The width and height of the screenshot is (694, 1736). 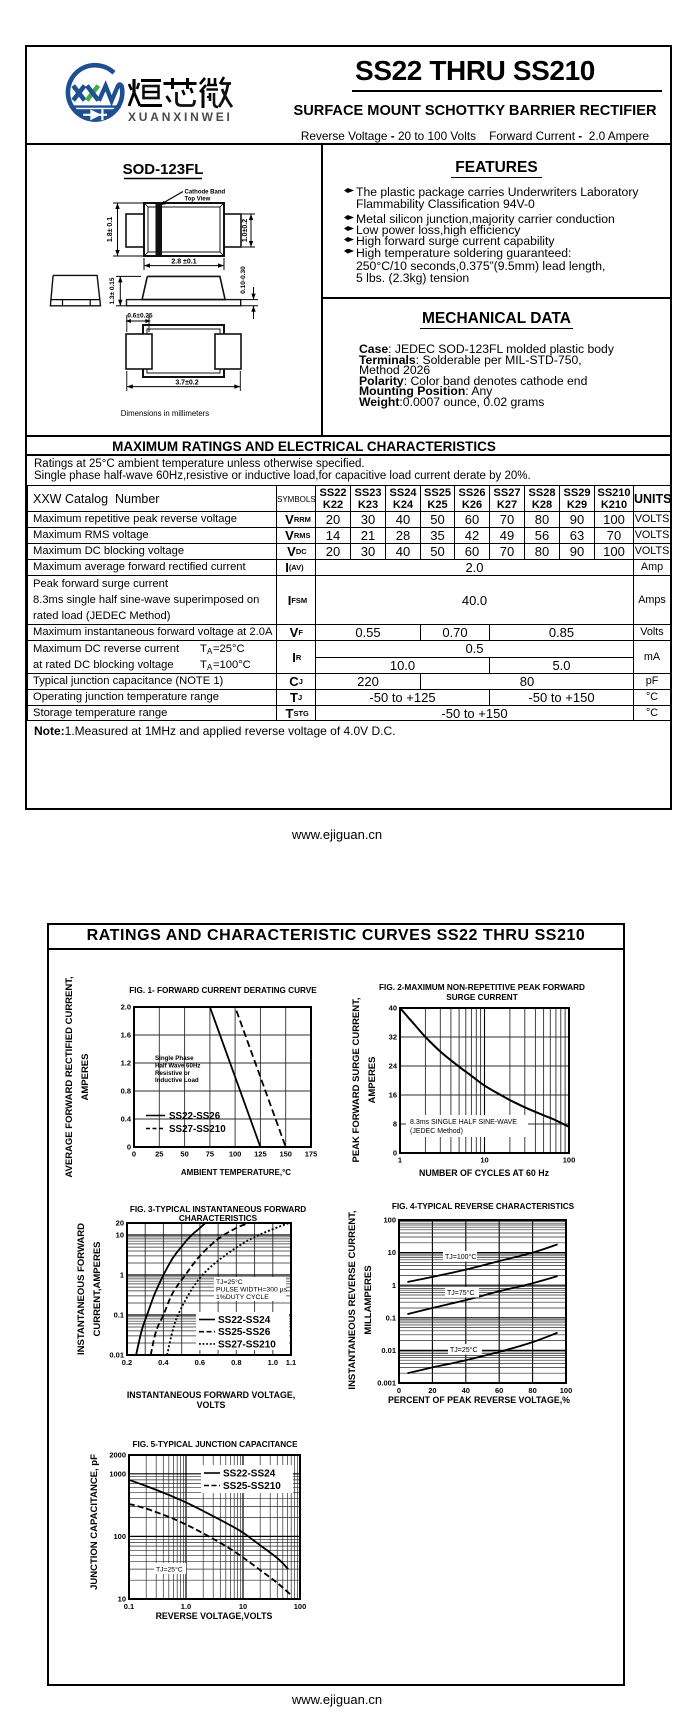 I want to click on svg-text: 125, so click(x=260, y=1154).